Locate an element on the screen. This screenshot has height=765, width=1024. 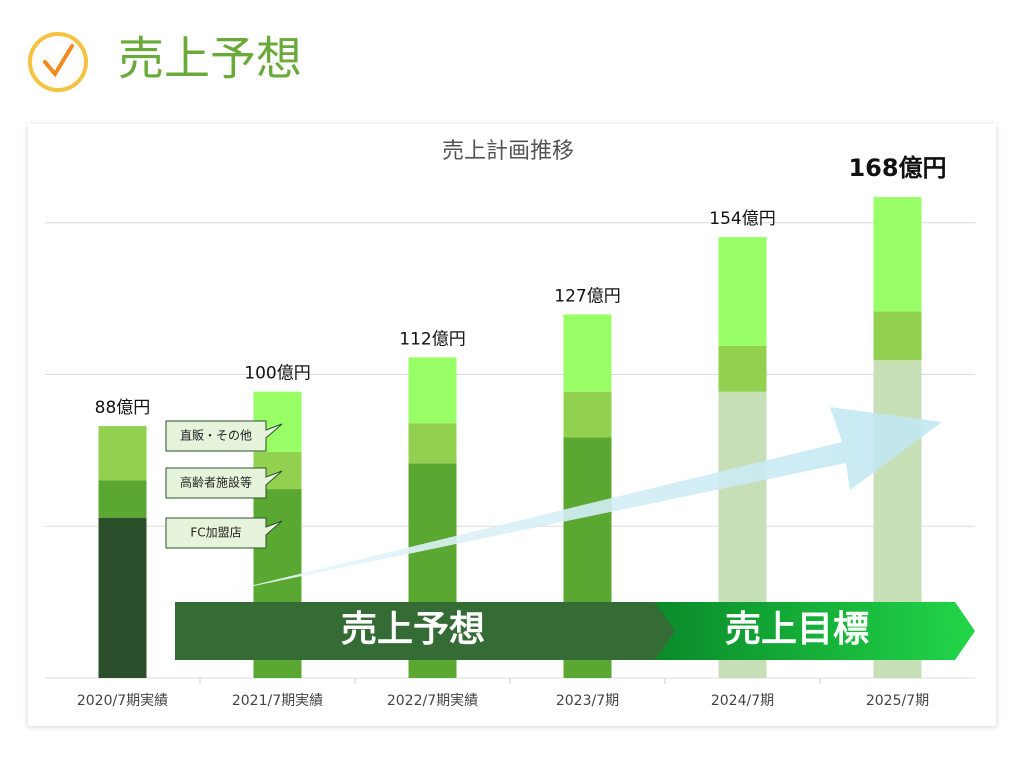
x-tick-label: 2025/7期 is located at coordinates (897, 701).